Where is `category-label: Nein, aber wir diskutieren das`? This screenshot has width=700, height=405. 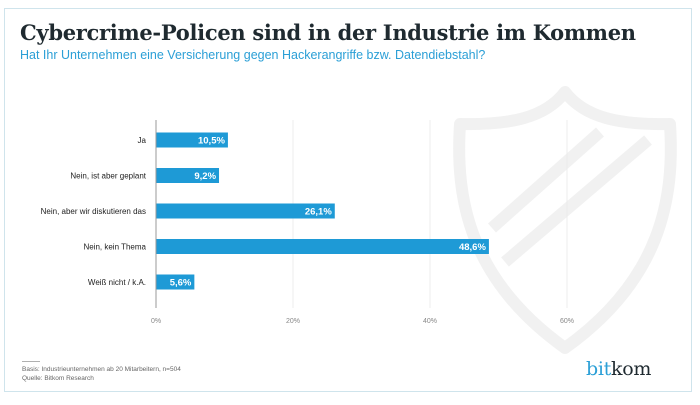
category-label: Nein, aber wir diskutieren das is located at coordinates (93, 211).